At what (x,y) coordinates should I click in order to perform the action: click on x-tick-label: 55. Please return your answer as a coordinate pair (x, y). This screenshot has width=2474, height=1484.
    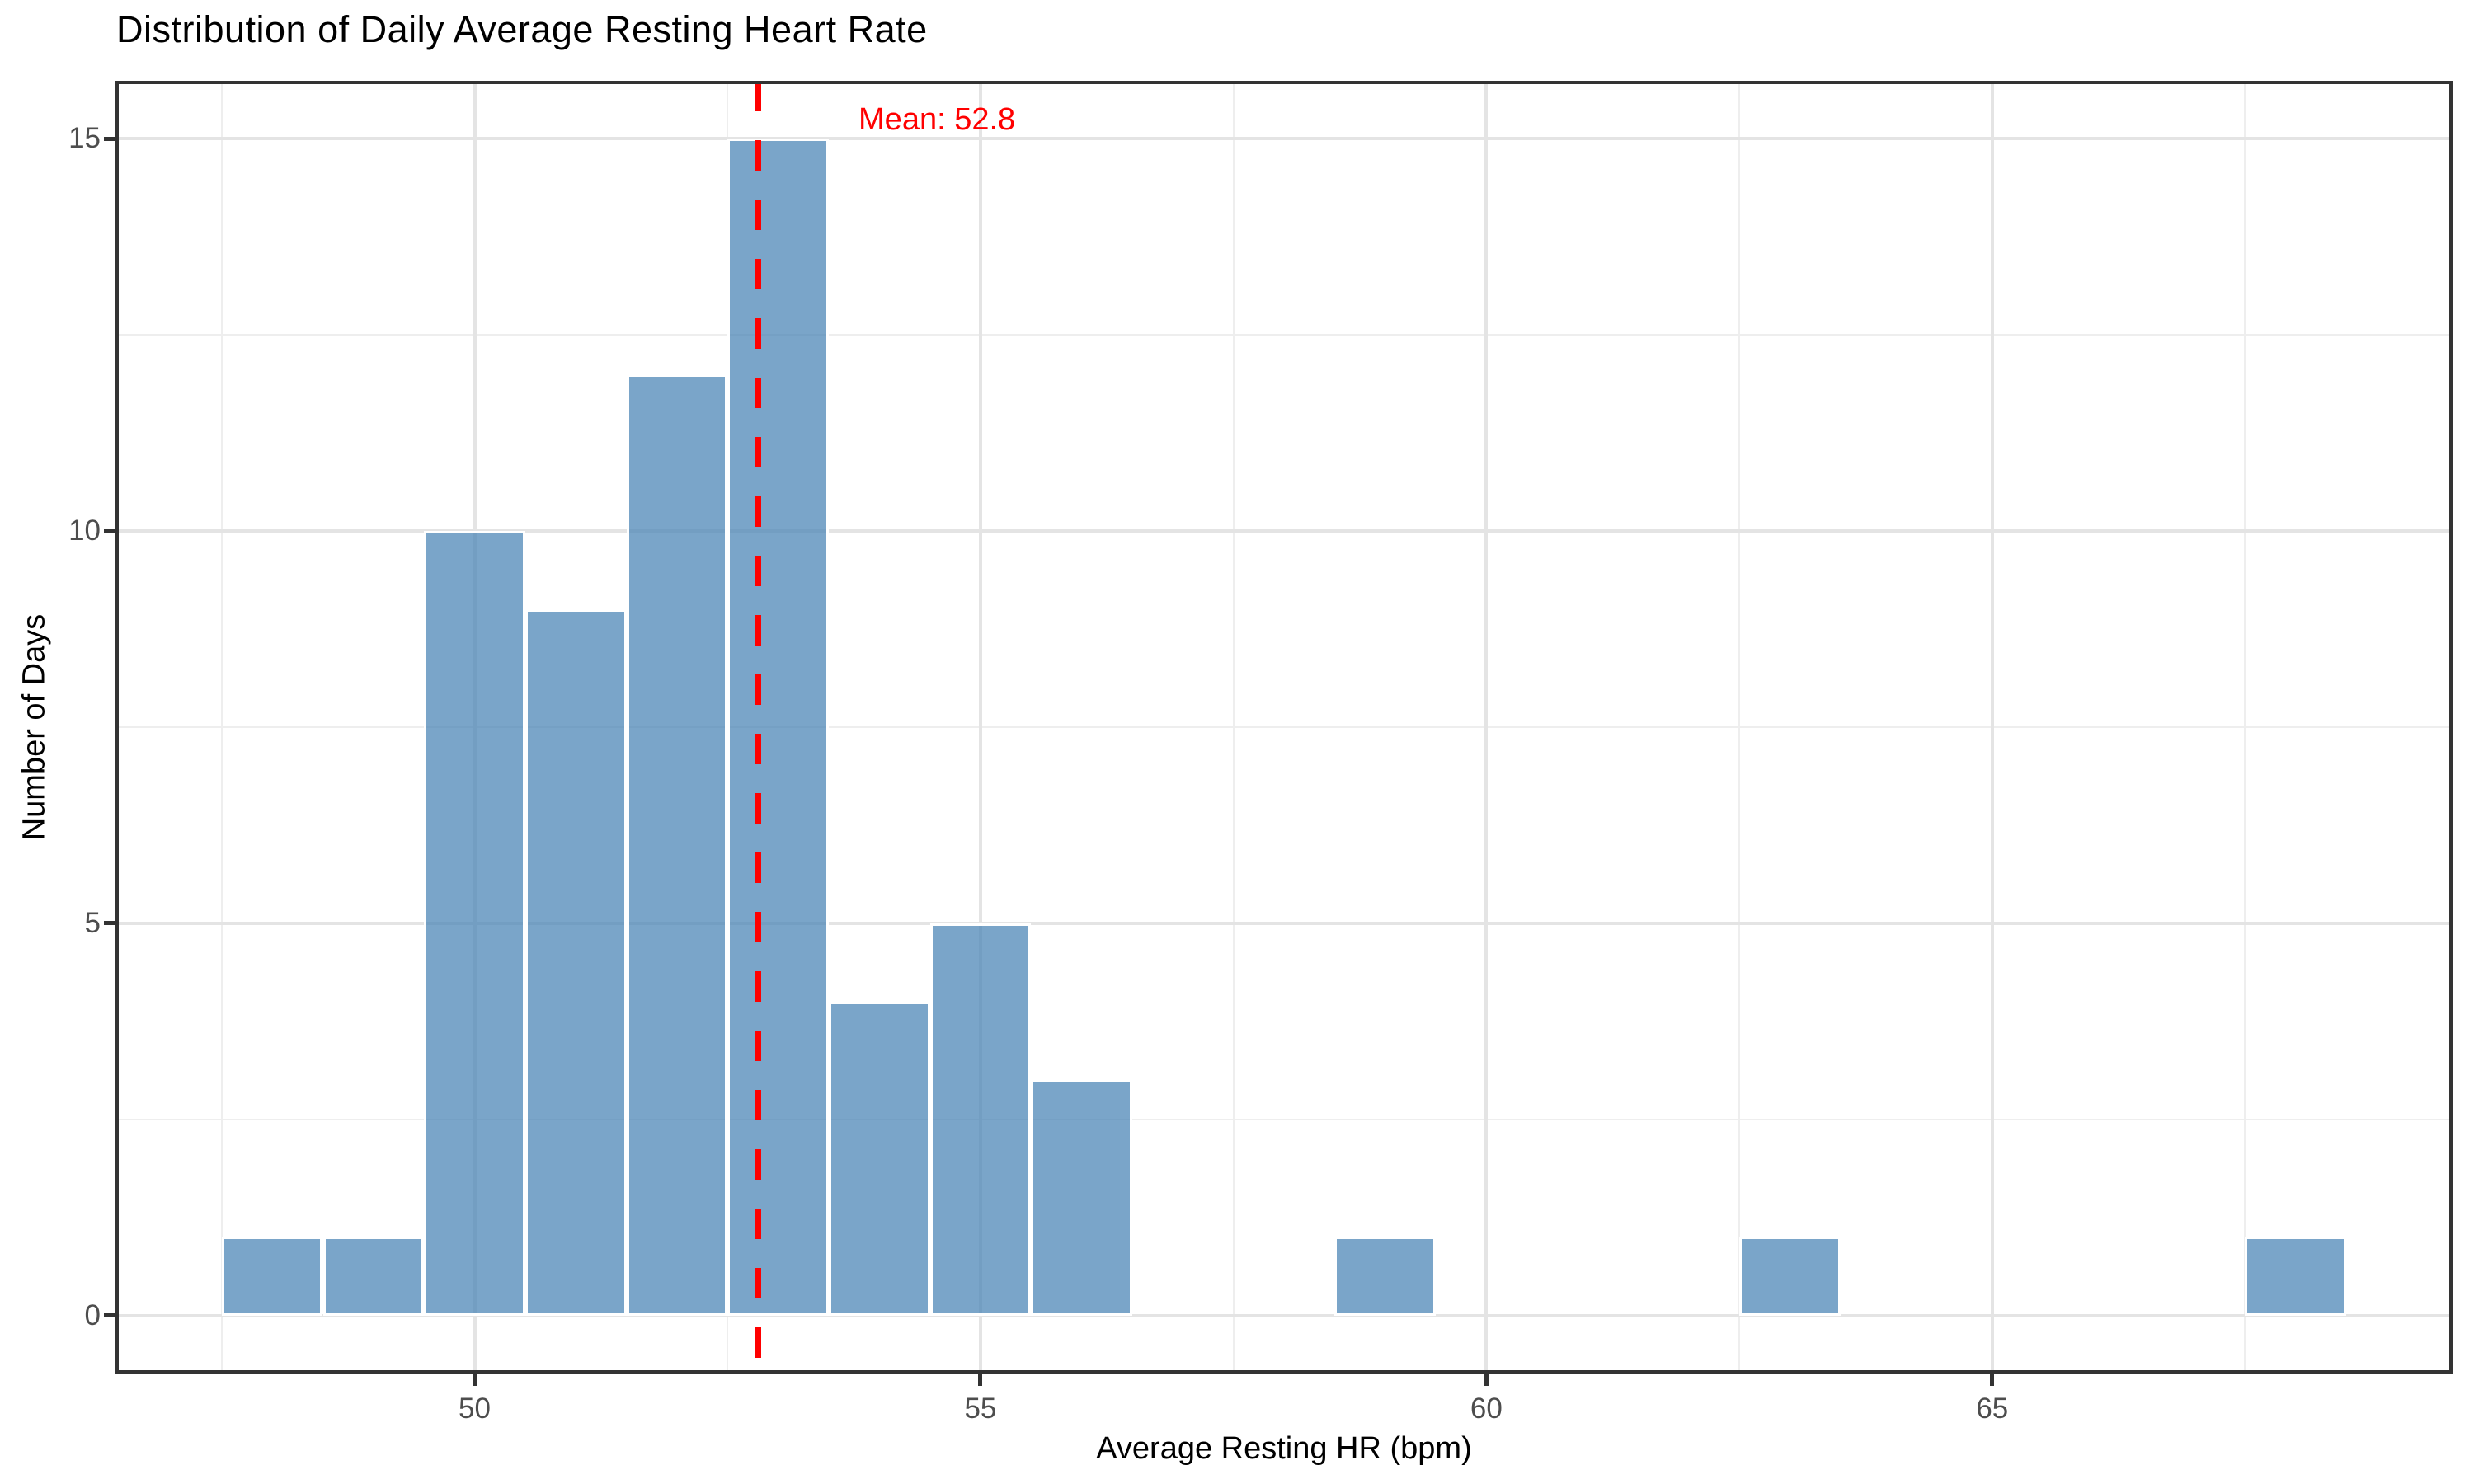
    Looking at the image, I should click on (980, 1408).